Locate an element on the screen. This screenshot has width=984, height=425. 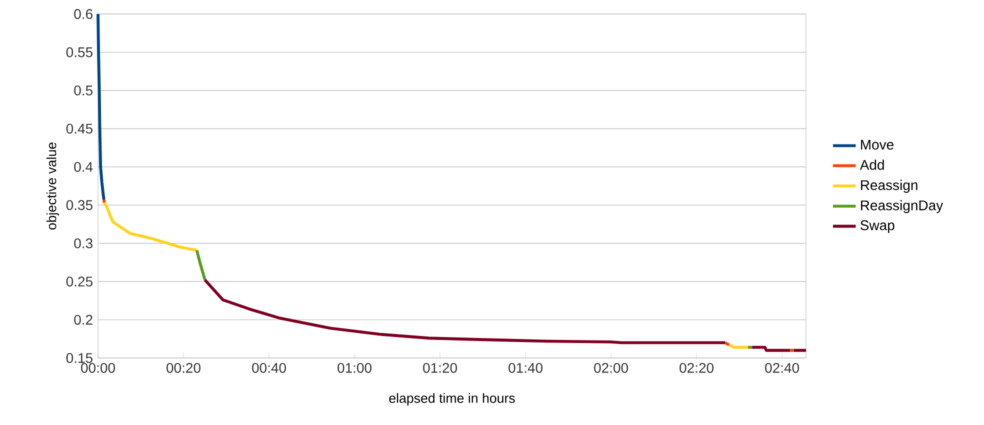
x-tick-label: 01:00 is located at coordinates (355, 367).